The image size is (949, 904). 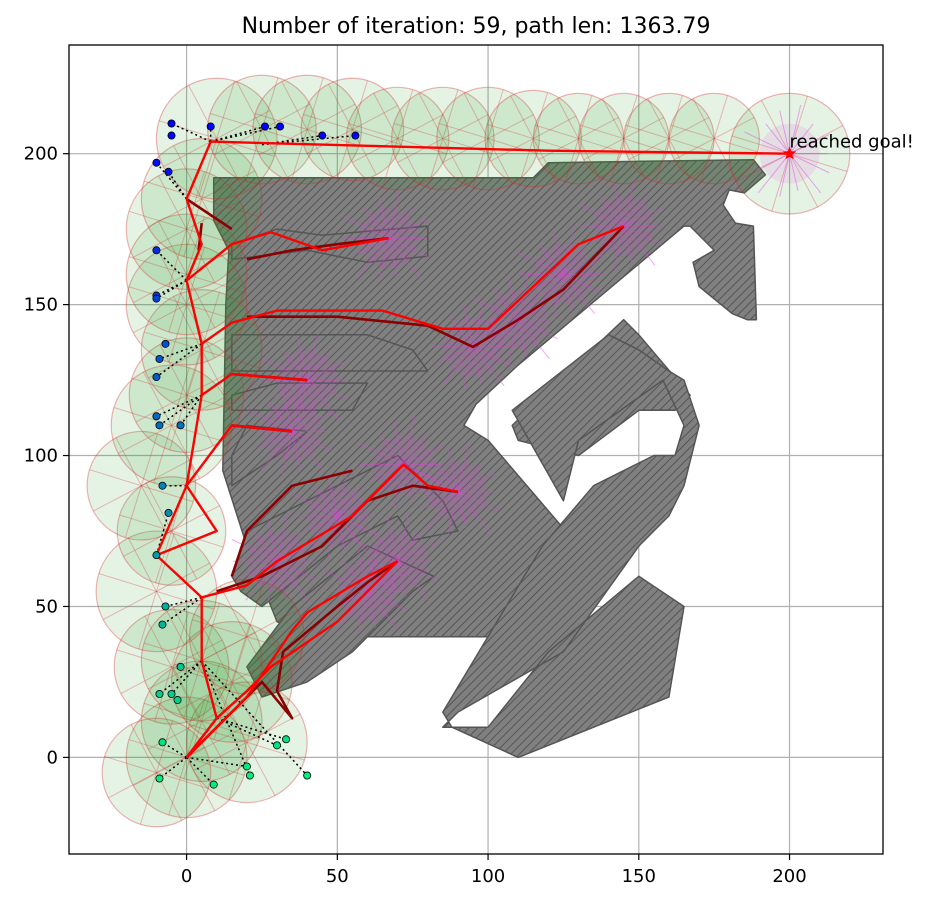 What do you see at coordinates (337, 876) in the screenshot?
I see `x-tick-label: 50` at bounding box center [337, 876].